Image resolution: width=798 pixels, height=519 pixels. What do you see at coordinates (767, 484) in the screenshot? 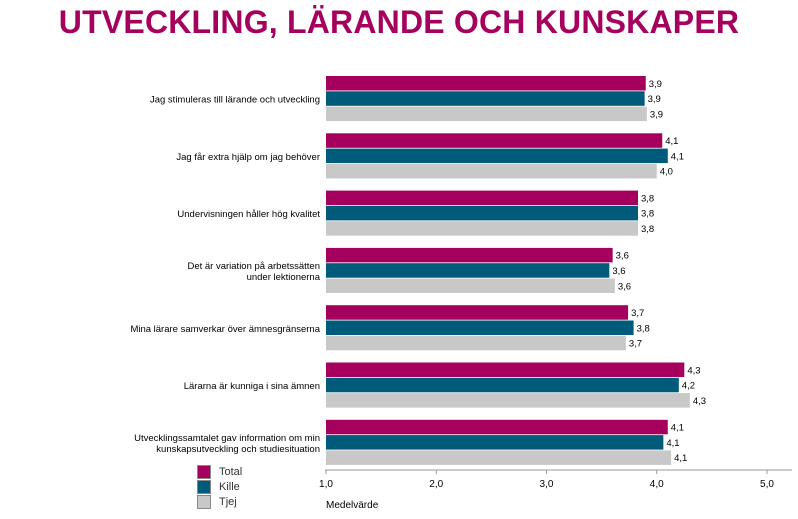
I see `x-tick-label: 5,0` at bounding box center [767, 484].